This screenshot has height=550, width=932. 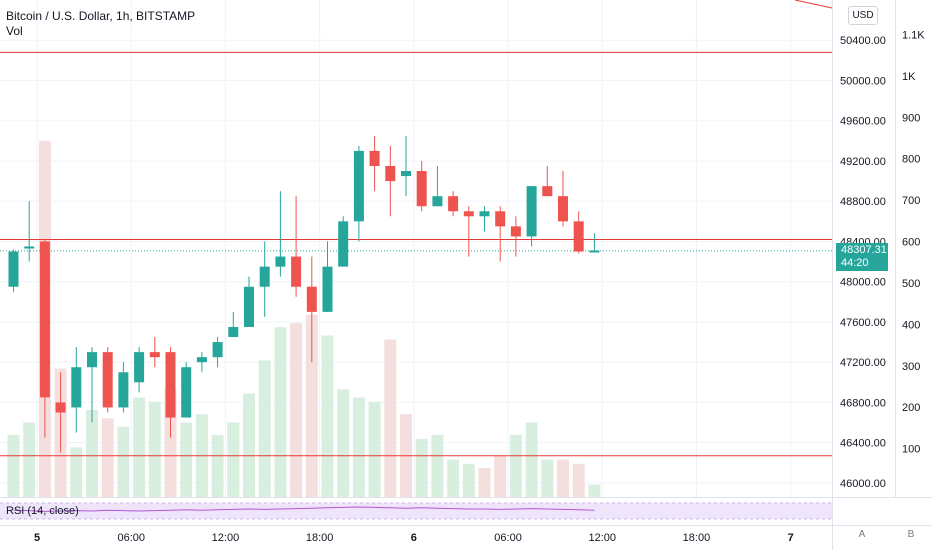 What do you see at coordinates (911, 450) in the screenshot?
I see `volume-tick-label: 100` at bounding box center [911, 450].